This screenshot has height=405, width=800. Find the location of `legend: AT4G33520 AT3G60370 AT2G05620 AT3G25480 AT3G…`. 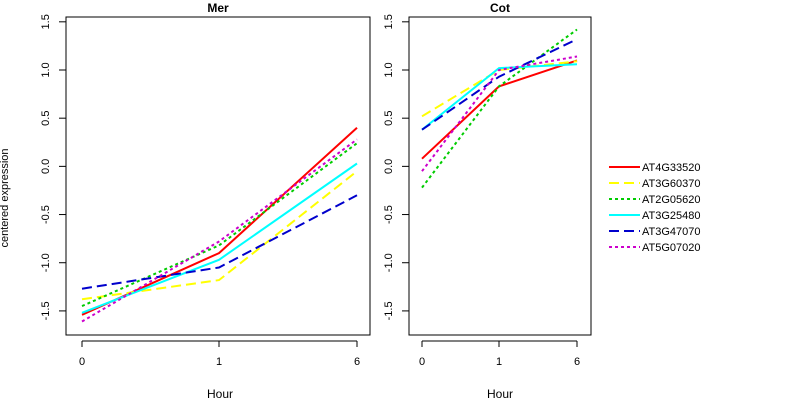

legend: AT4G33520 AT3G60370 AT2G05620 AT3G25480 AT3G… is located at coordinates (655, 208).